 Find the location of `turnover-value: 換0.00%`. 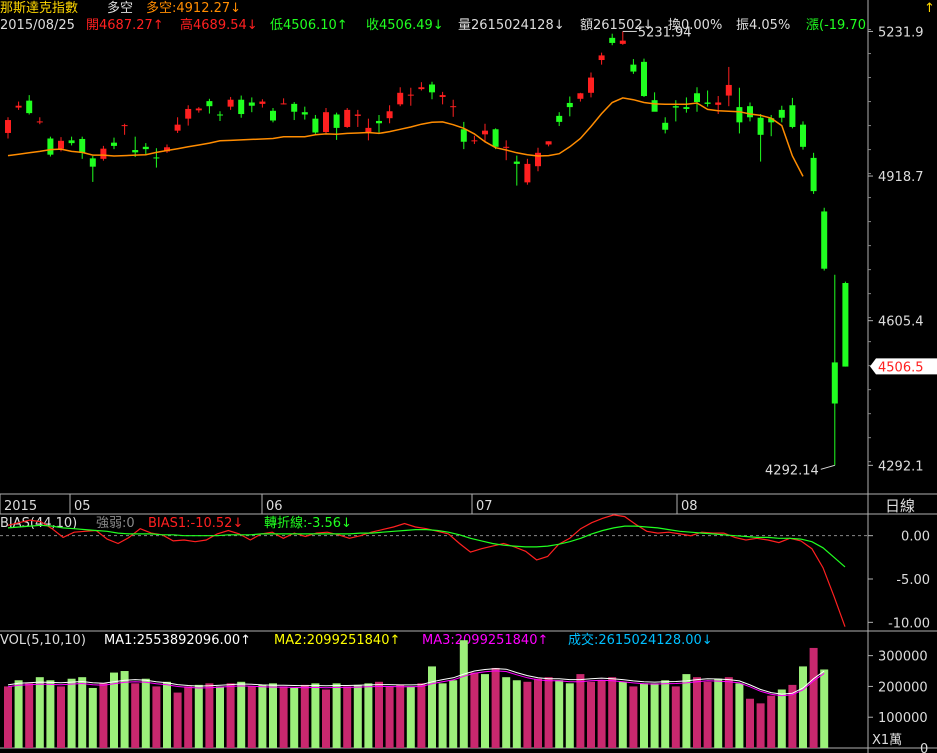

turnover-value: 換0.00% is located at coordinates (695, 25).